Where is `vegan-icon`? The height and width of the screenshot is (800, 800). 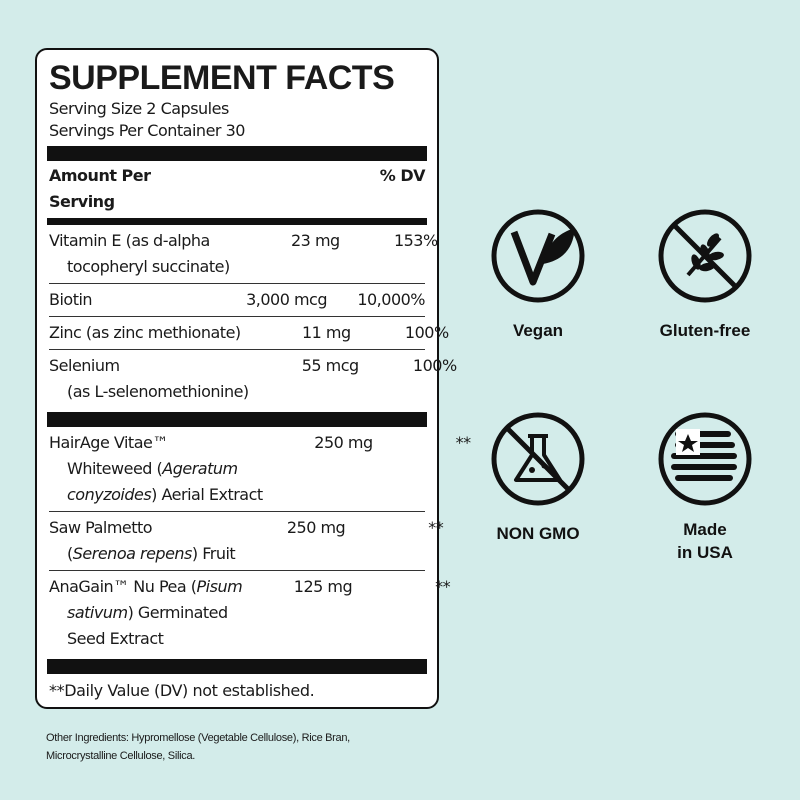 vegan-icon is located at coordinates (538, 256).